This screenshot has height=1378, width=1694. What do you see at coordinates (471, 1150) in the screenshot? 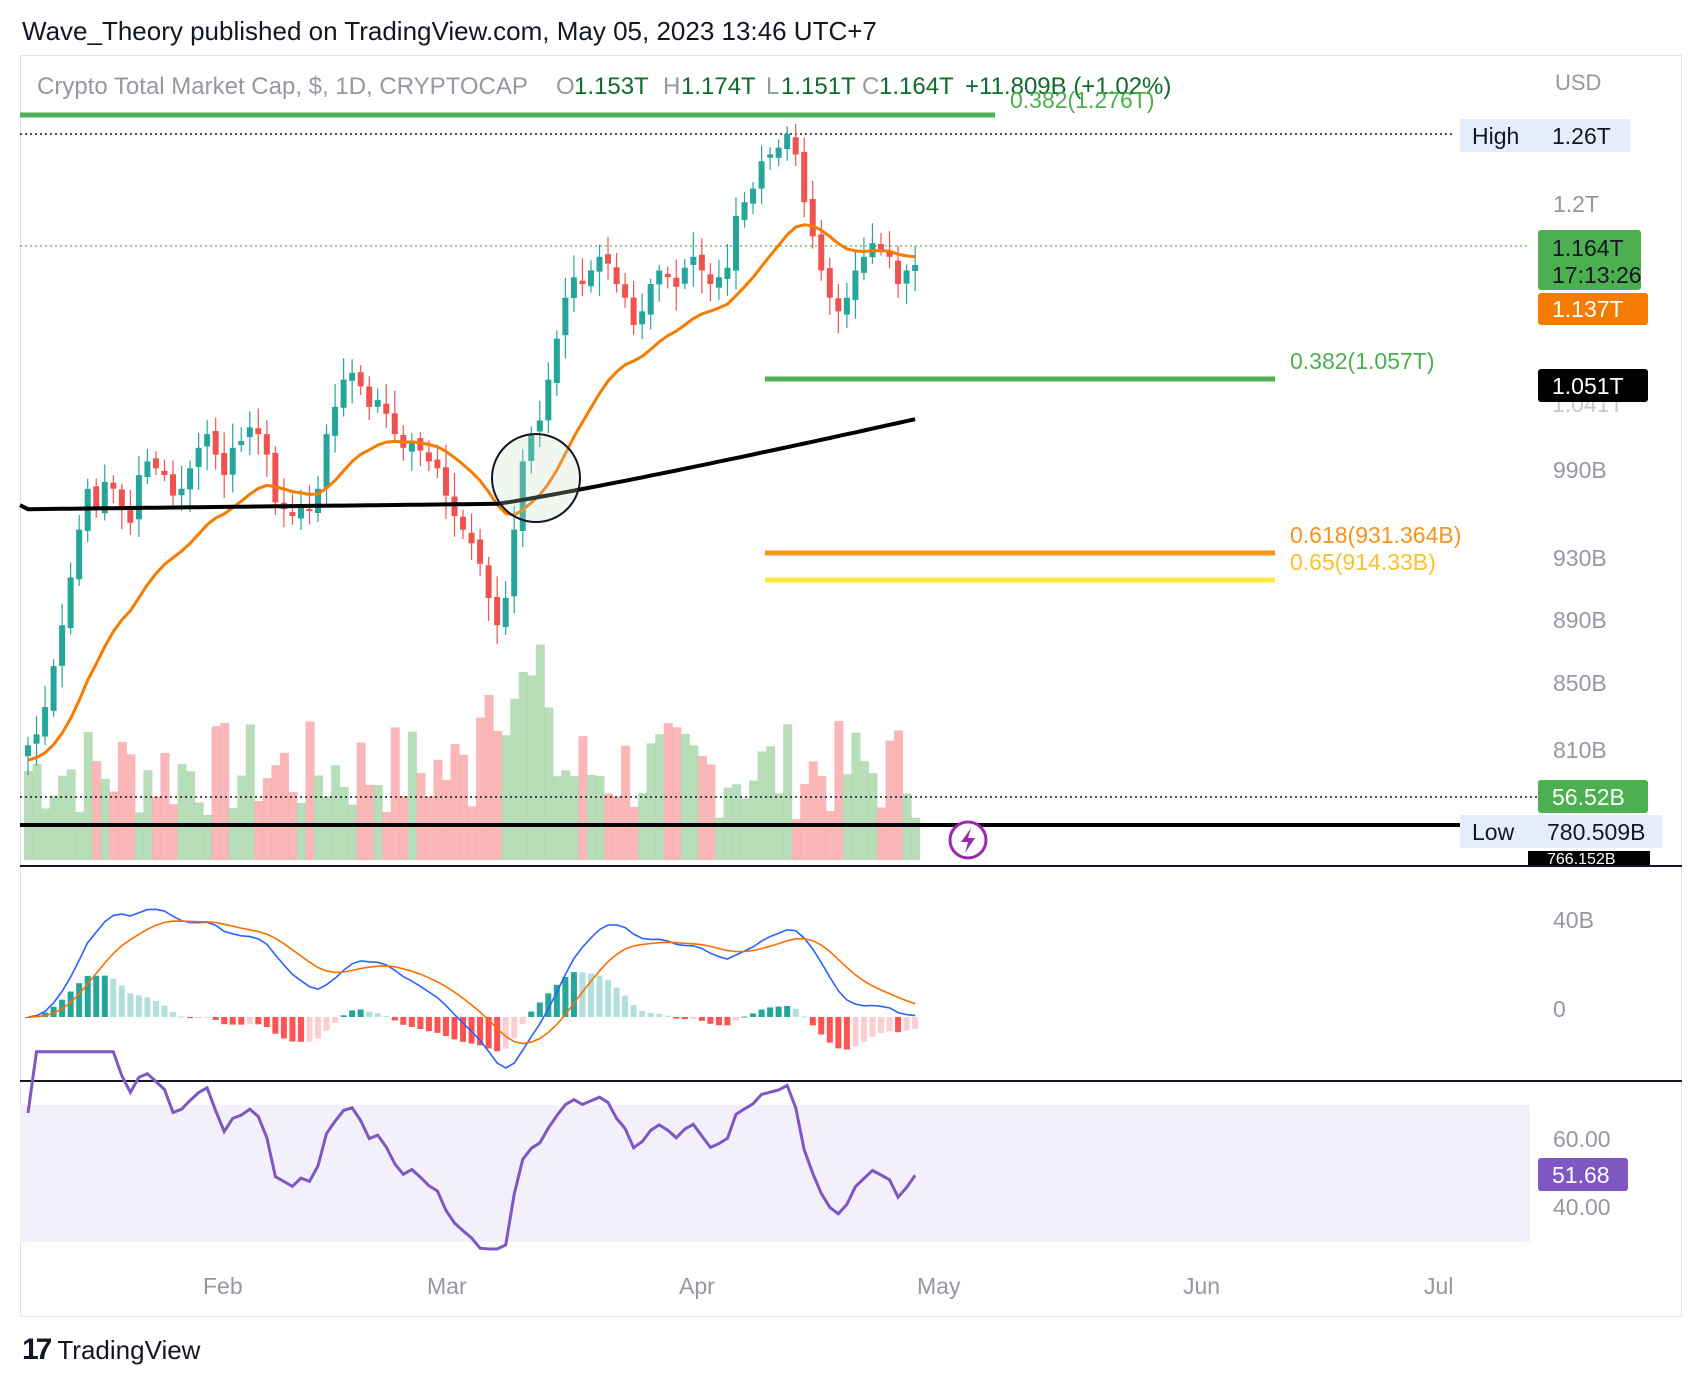
I see `rsi-line` at bounding box center [471, 1150].